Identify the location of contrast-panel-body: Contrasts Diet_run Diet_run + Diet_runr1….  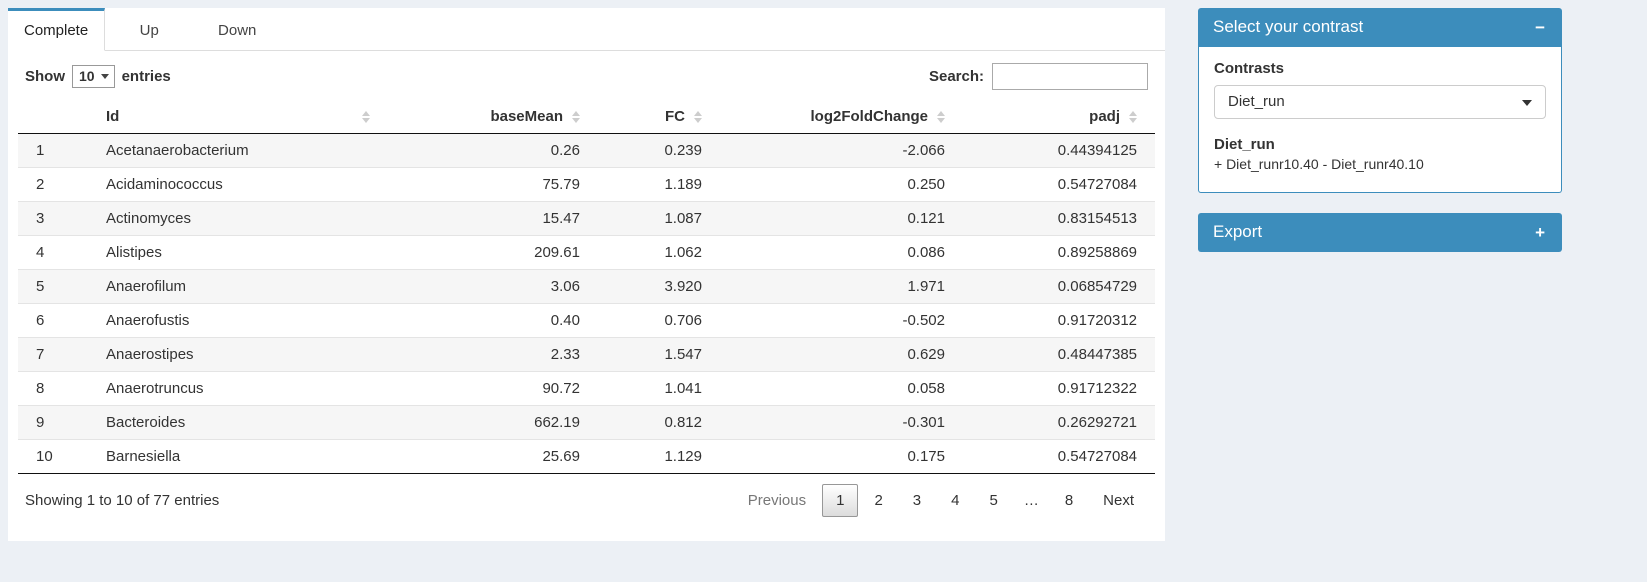
(1380, 120).